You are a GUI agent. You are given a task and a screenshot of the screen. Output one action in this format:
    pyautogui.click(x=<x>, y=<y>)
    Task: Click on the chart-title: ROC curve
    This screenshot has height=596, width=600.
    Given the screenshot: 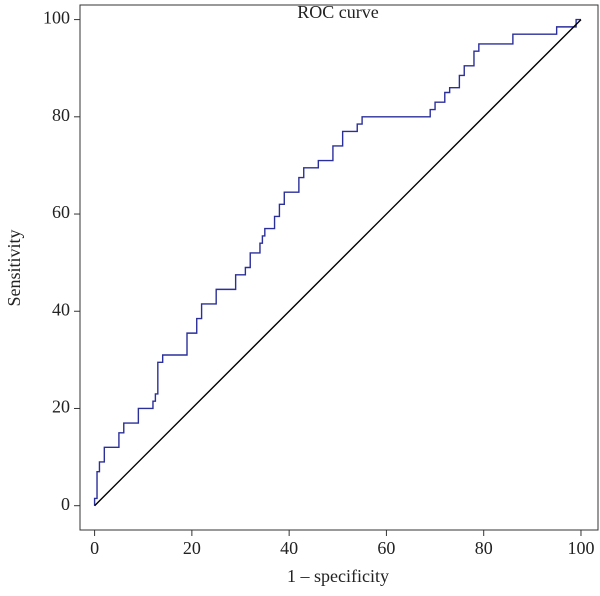 What is the action you would take?
    pyautogui.click(x=337, y=12)
    